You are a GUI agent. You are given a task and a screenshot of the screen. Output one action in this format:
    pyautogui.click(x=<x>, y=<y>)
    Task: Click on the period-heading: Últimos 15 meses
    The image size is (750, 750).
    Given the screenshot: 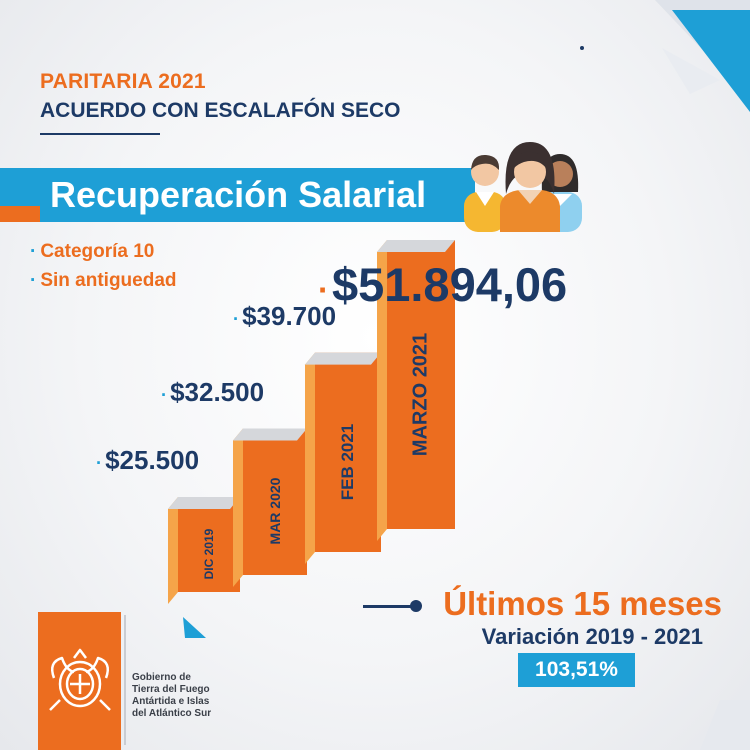 What is the action you would take?
    pyautogui.click(x=582, y=603)
    